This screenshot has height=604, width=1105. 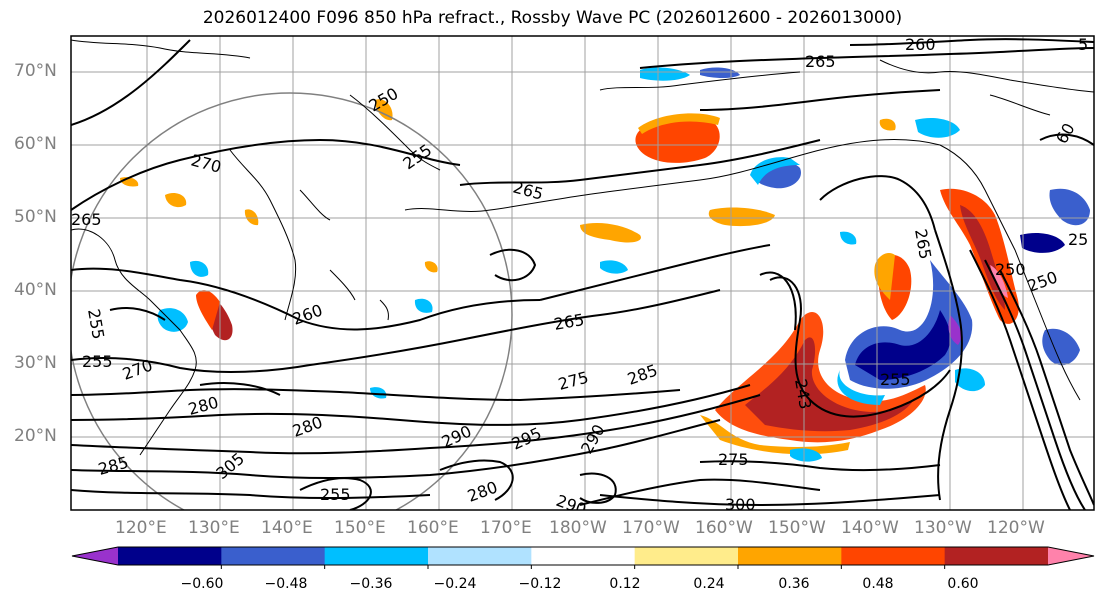 What do you see at coordinates (1071, 556) in the screenshot?
I see `colorbar-extend-high` at bounding box center [1071, 556].